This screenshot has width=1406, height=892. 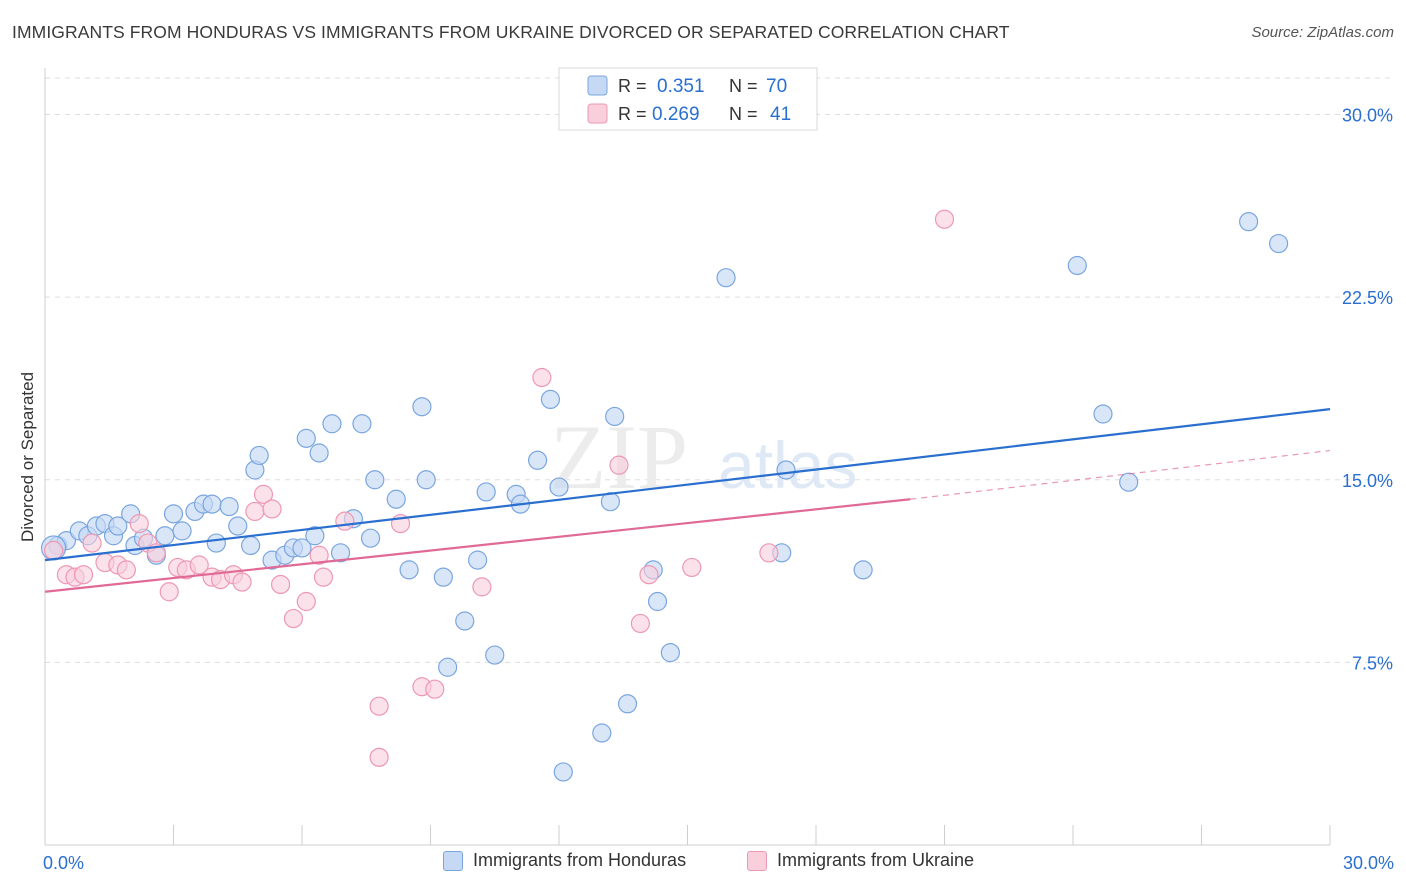 I want to click on stats-legend: R = 0.351 N = 70 R = 0.269 N = 41, so click(x=688, y=99).